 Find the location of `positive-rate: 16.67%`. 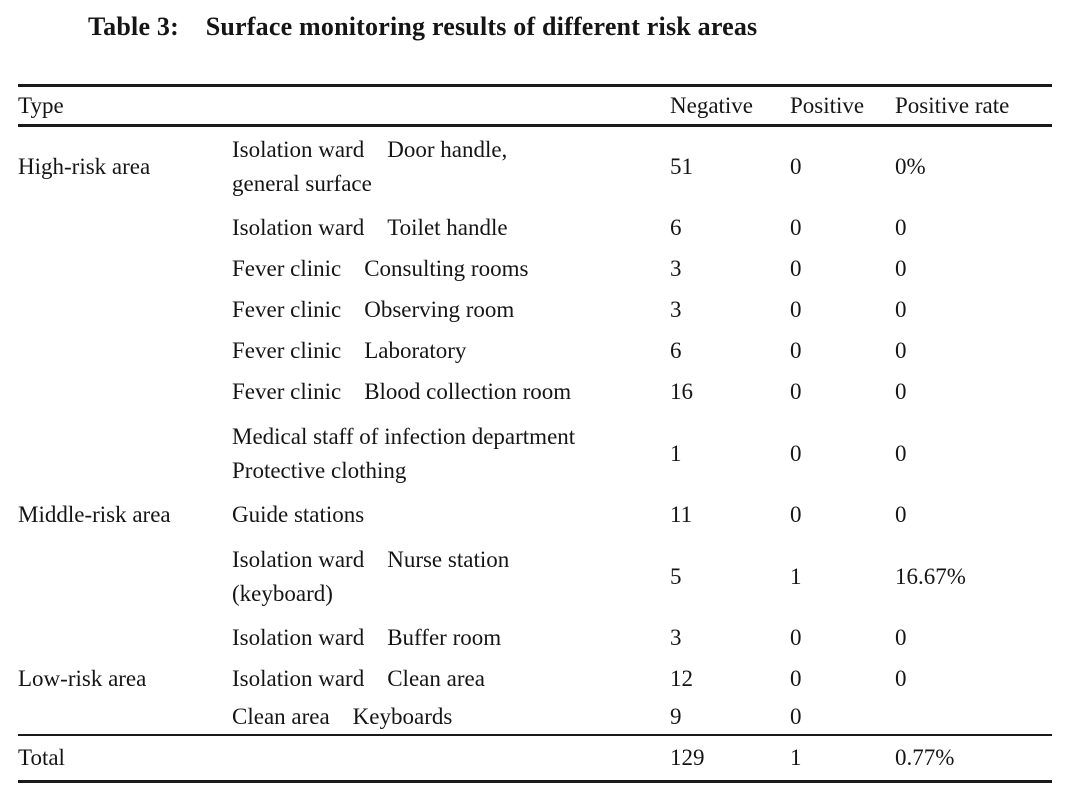

positive-rate: 16.67% is located at coordinates (930, 576).